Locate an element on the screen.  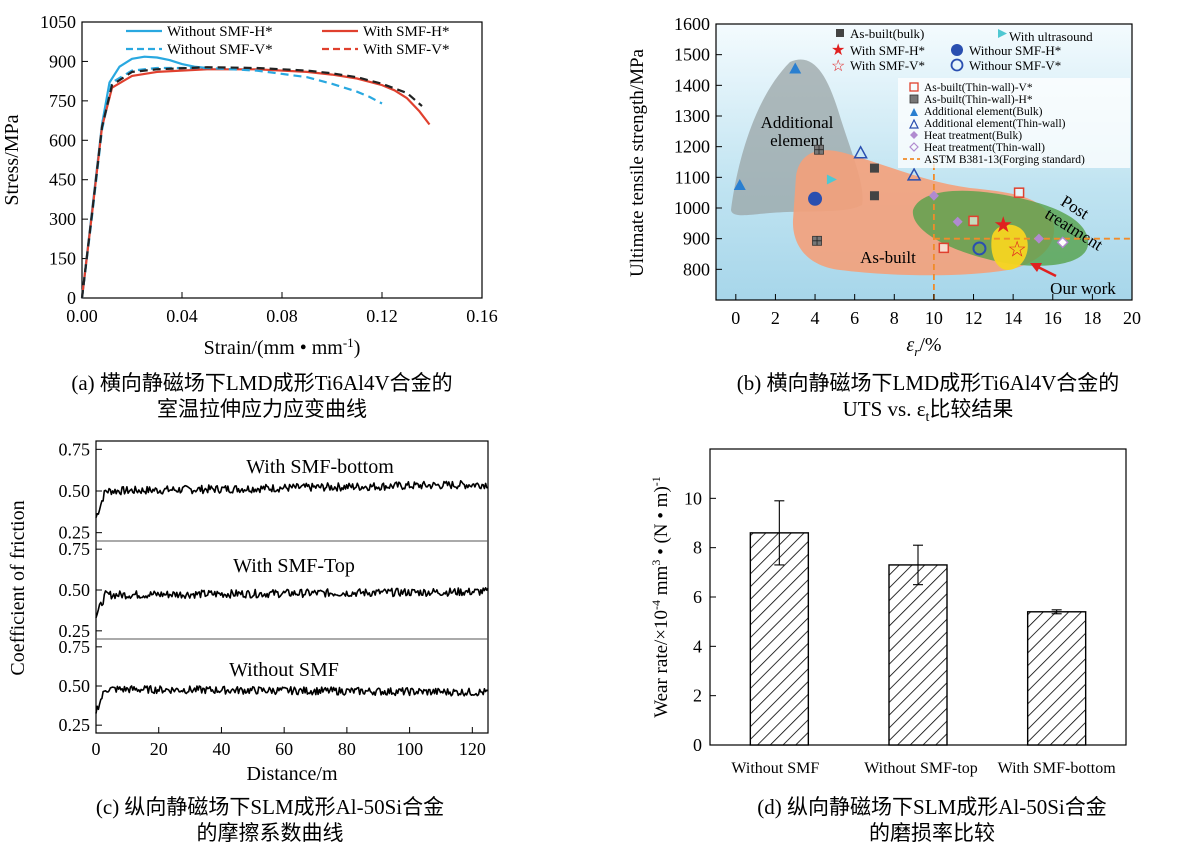
y-tick-label: 150 is located at coordinates (62, 259).